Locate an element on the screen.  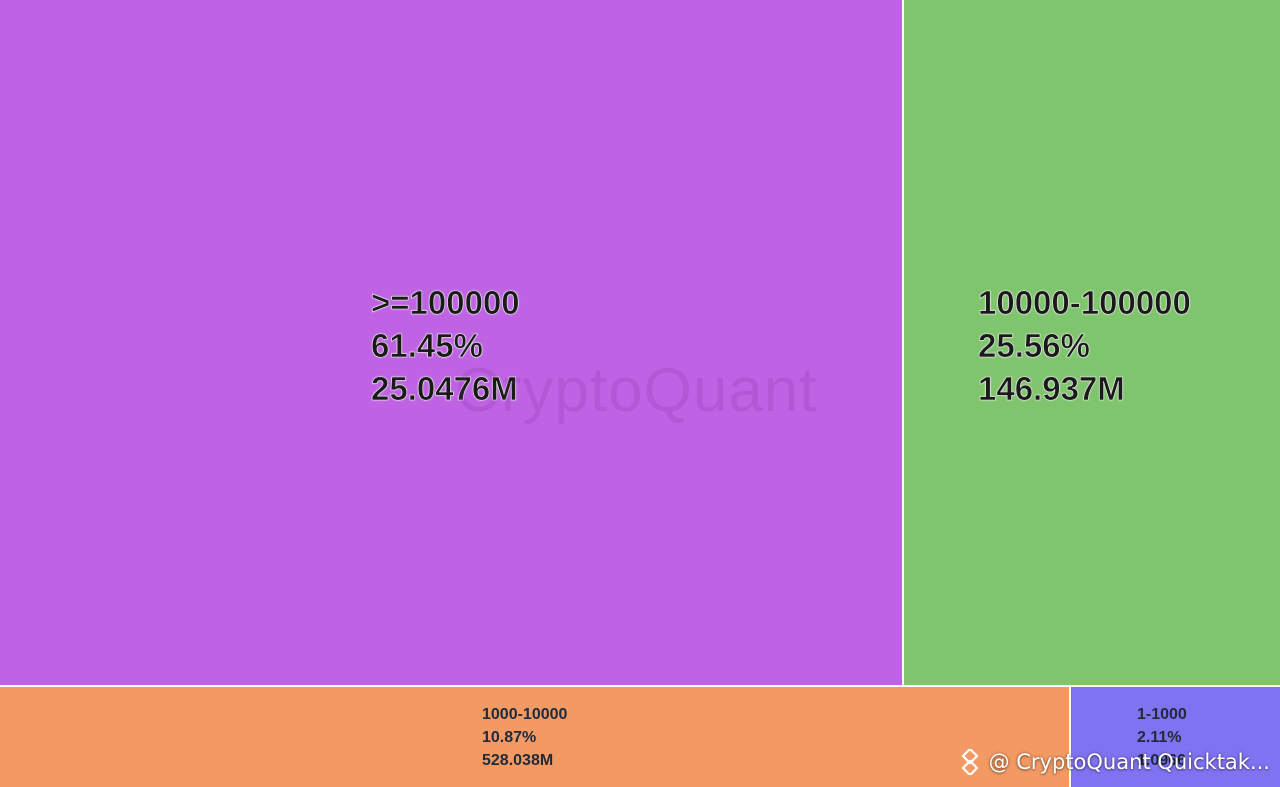
treemap-tile: 1-1000 2.11% 1.0966 is located at coordinates (1175, 737).